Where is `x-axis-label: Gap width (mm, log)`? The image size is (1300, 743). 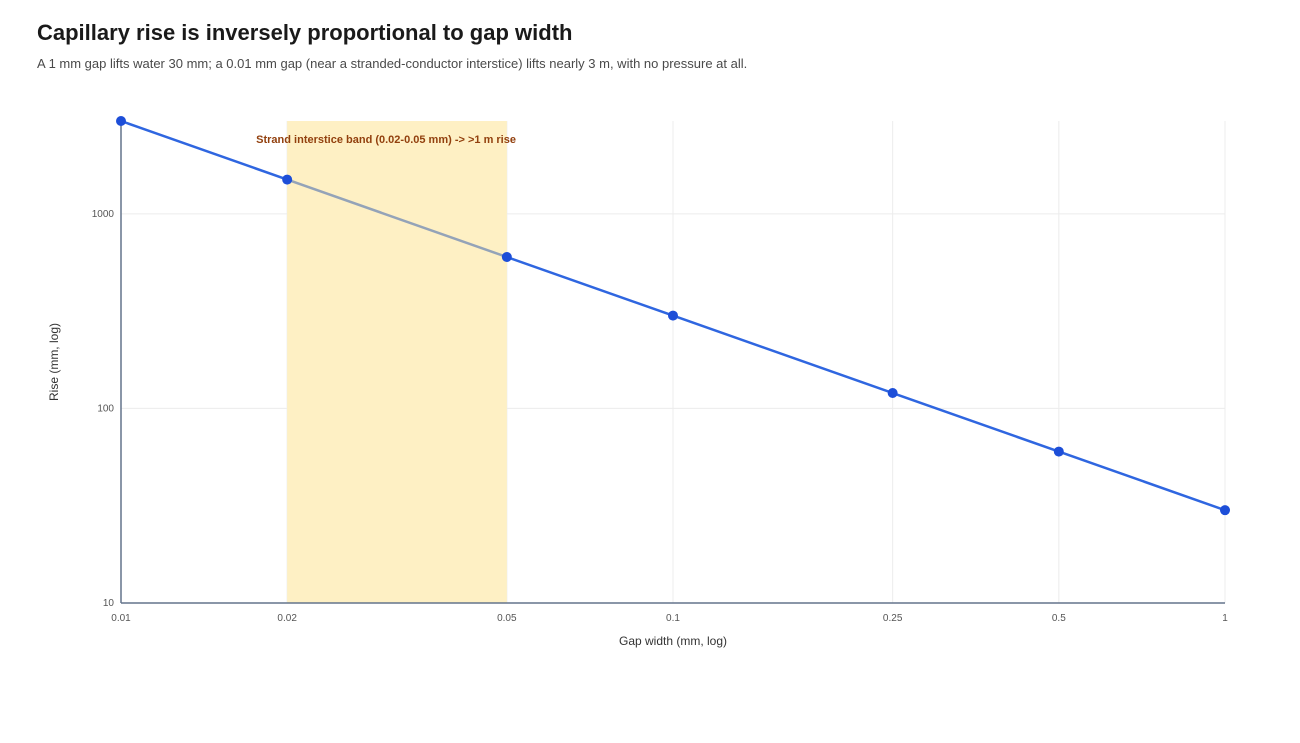 x-axis-label: Gap width (mm, log) is located at coordinates (673, 641).